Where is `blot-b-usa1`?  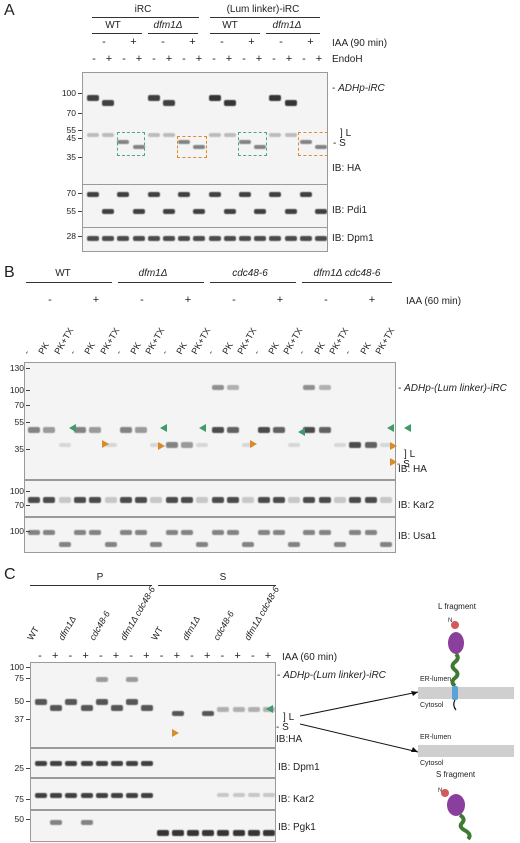
blot-b-usa1 is located at coordinates (210, 535).